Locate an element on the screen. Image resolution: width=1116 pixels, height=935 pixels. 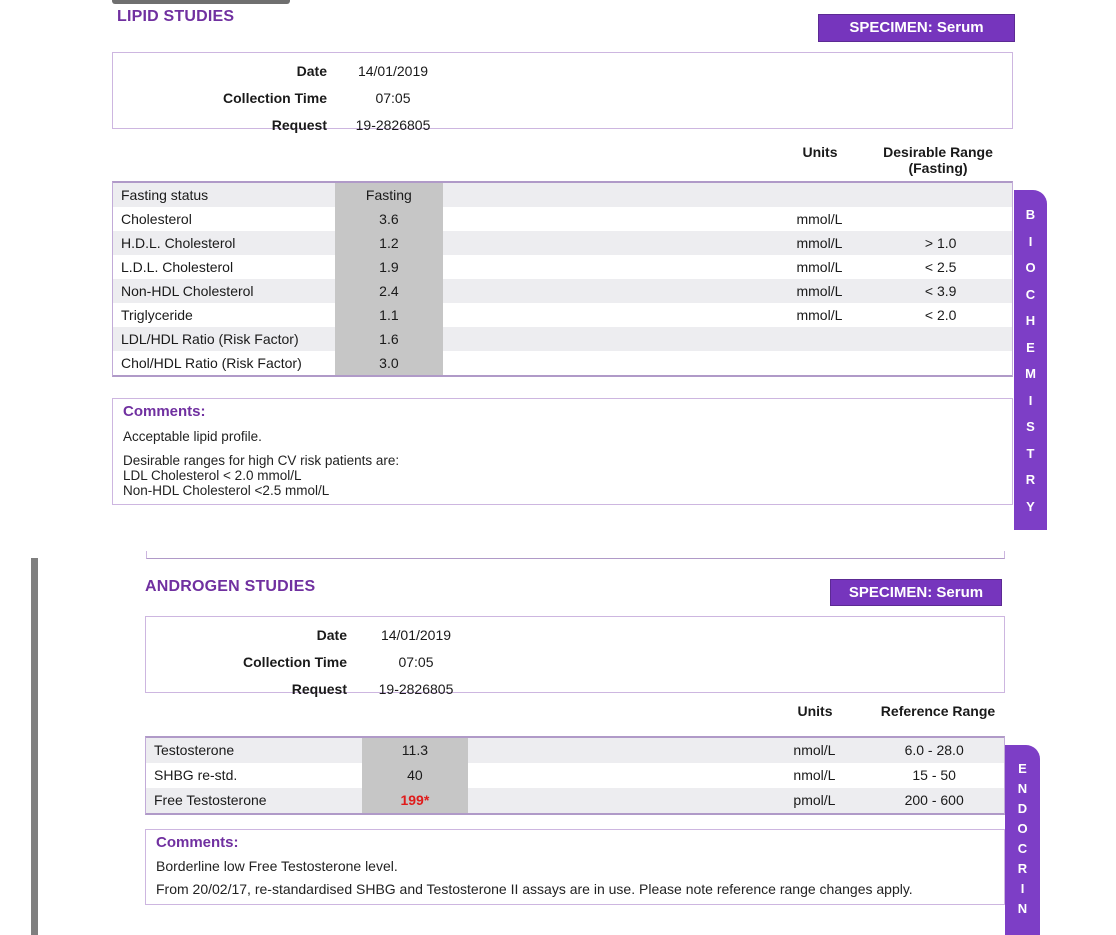
table-row: Free Testosterone 199* pmol/L 200 - 600 is located at coordinates (575, 800).